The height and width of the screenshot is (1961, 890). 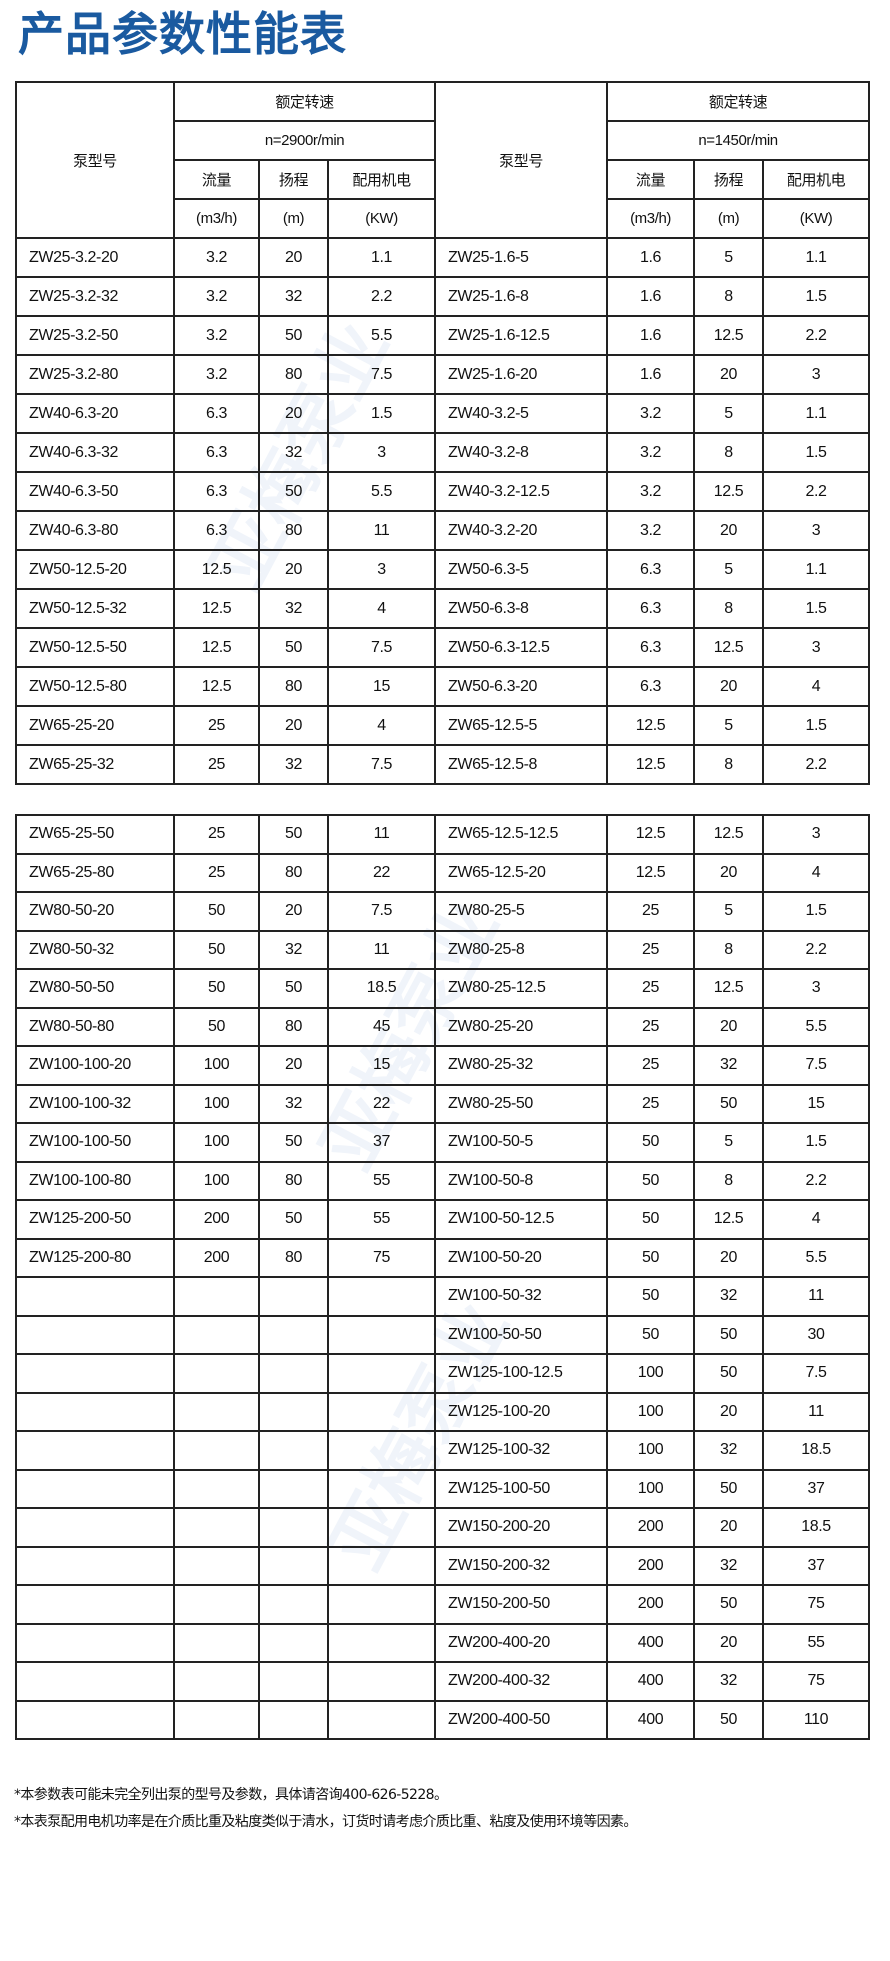 What do you see at coordinates (521, 1296) in the screenshot?
I see `right-model-cell: ZW100-50-32` at bounding box center [521, 1296].